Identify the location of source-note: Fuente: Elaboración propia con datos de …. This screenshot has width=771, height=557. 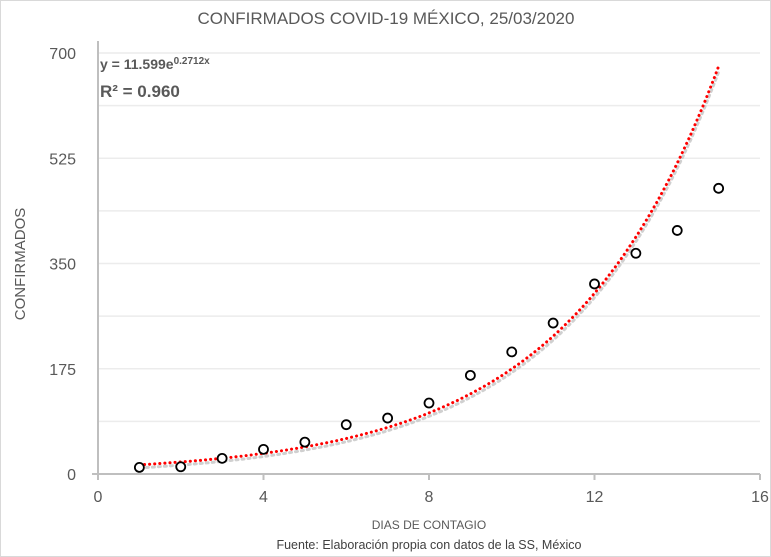
(428, 545).